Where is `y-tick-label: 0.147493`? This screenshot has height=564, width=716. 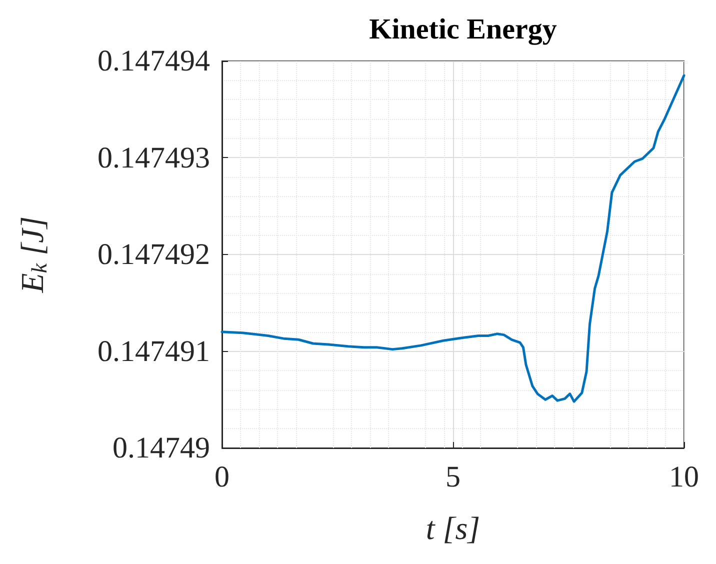
y-tick-label: 0.147493 is located at coordinates (154, 157).